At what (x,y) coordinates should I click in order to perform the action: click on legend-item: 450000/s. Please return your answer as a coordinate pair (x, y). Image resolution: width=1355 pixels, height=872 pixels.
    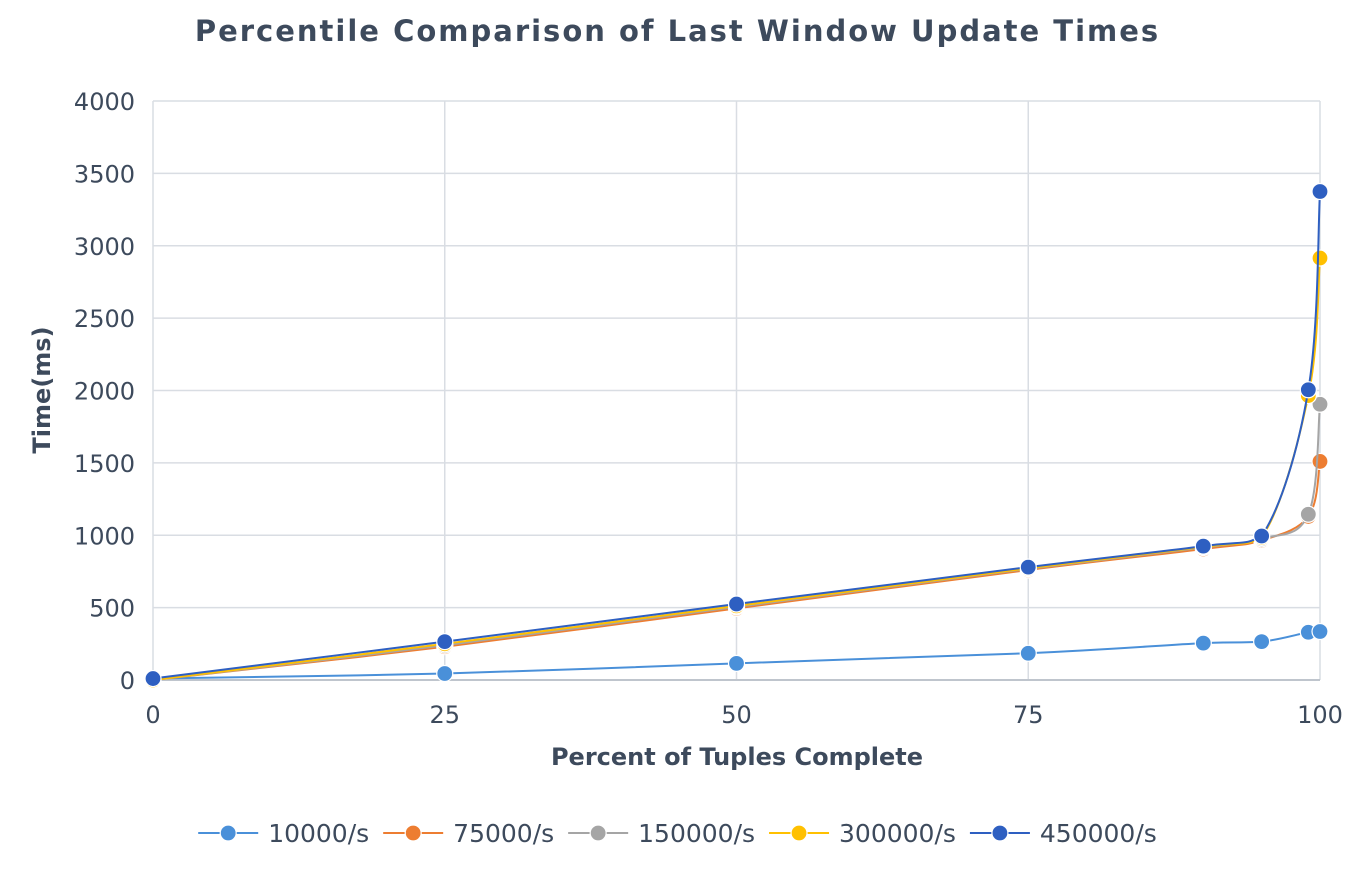
    Looking at the image, I should click on (1063, 833).